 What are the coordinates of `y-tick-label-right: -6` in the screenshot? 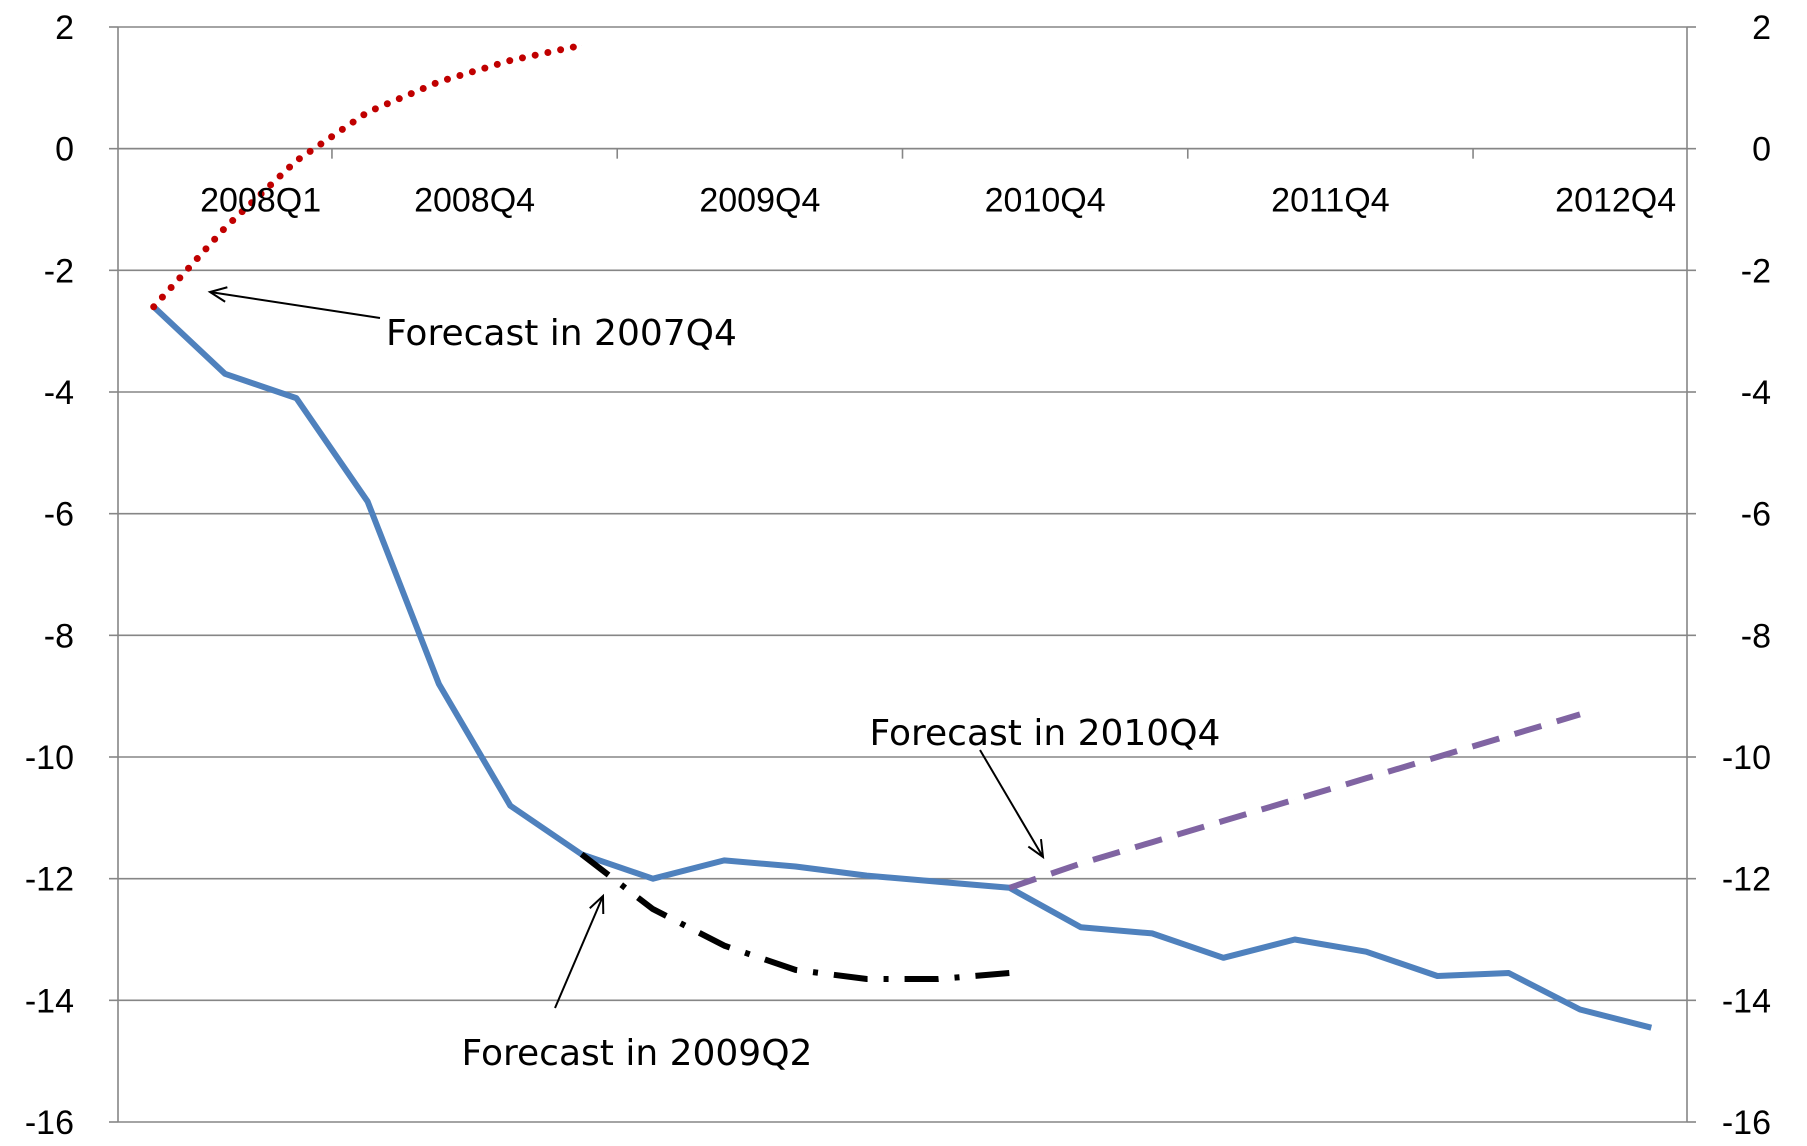 It's located at (1756, 515).